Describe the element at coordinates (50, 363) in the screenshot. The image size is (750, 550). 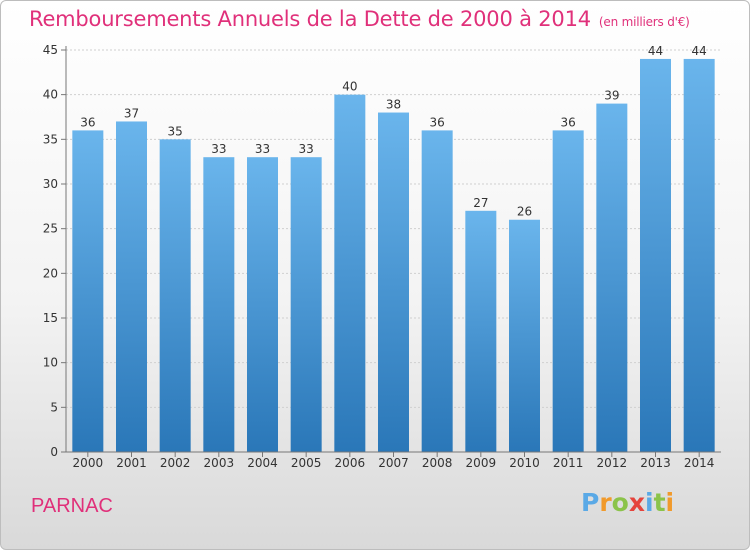
I see `y-tick-label: 10` at that location.